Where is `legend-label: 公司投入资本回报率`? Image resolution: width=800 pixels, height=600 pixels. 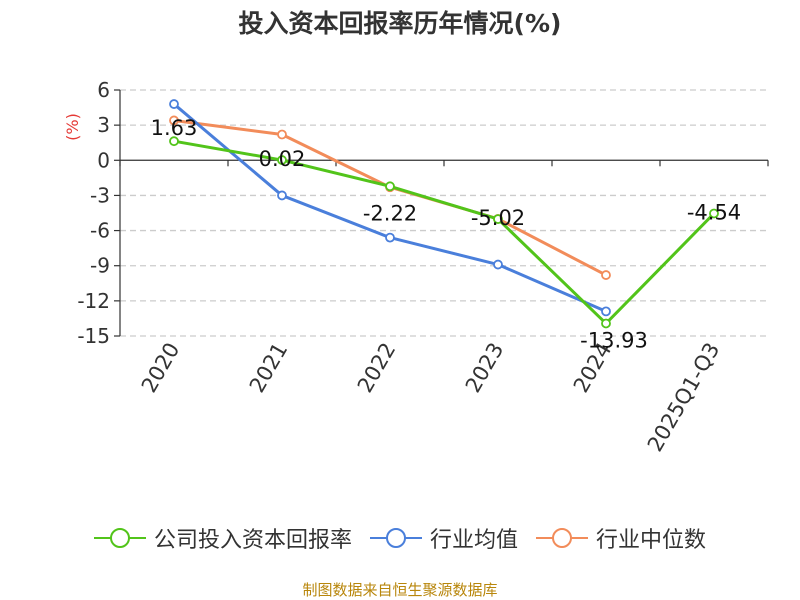
legend-label: 公司投入资本回报率 is located at coordinates (252, 540).